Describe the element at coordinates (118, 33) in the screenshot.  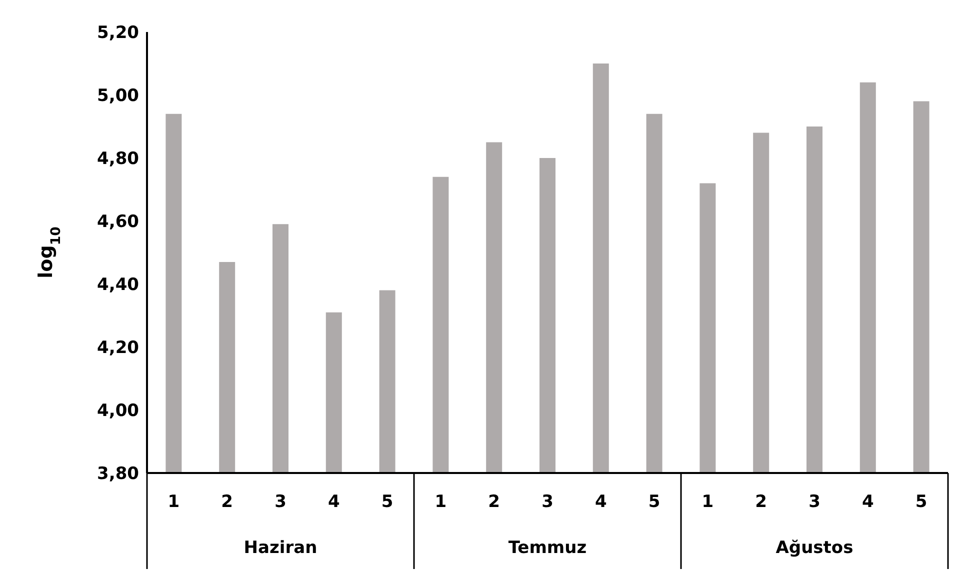
I see `y-tick-label: 5,20` at that location.